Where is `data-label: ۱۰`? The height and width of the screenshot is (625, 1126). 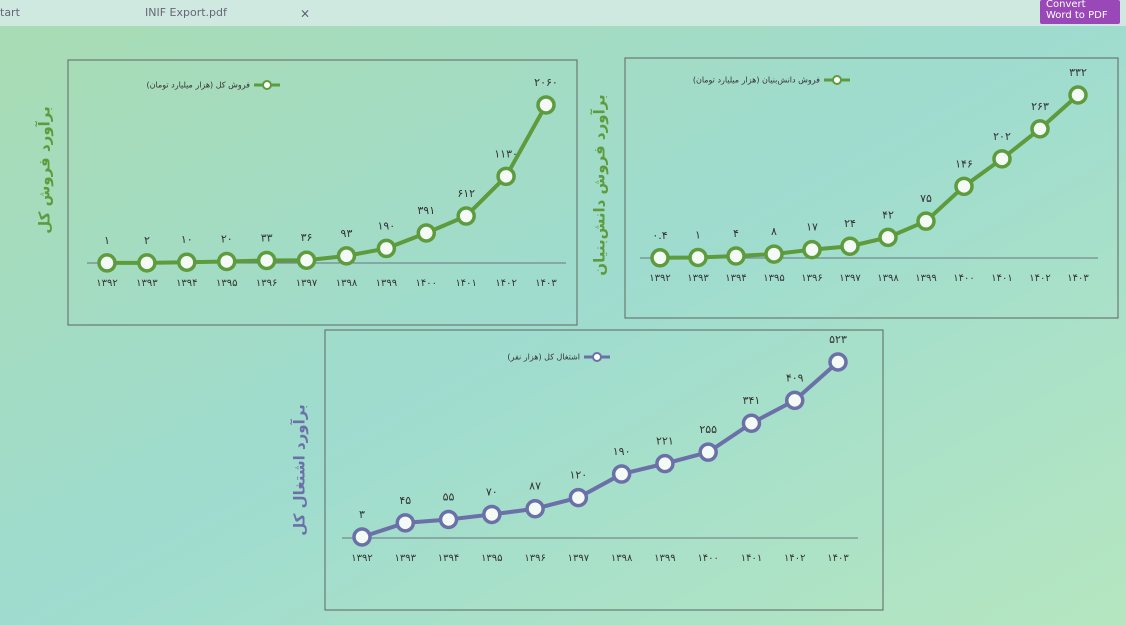 data-label: ۱۰ is located at coordinates (187, 239).